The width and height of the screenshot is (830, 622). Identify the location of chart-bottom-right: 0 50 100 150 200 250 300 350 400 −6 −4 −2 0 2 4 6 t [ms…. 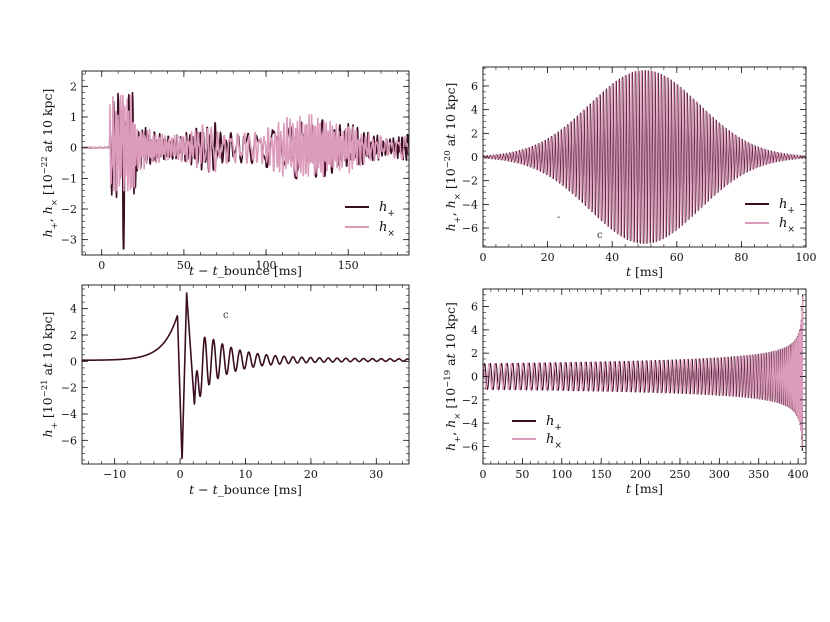
(626, 392).